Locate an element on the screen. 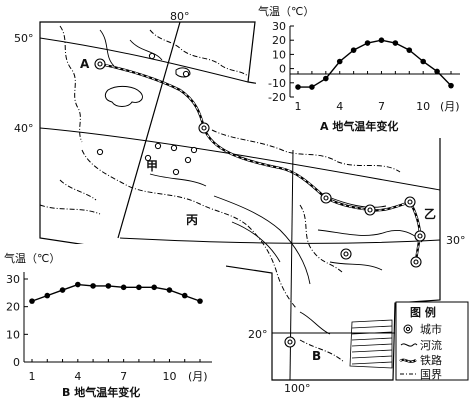 The image size is (473, 402). chart-b-ytick-label: 0 is located at coordinates (16, 362).